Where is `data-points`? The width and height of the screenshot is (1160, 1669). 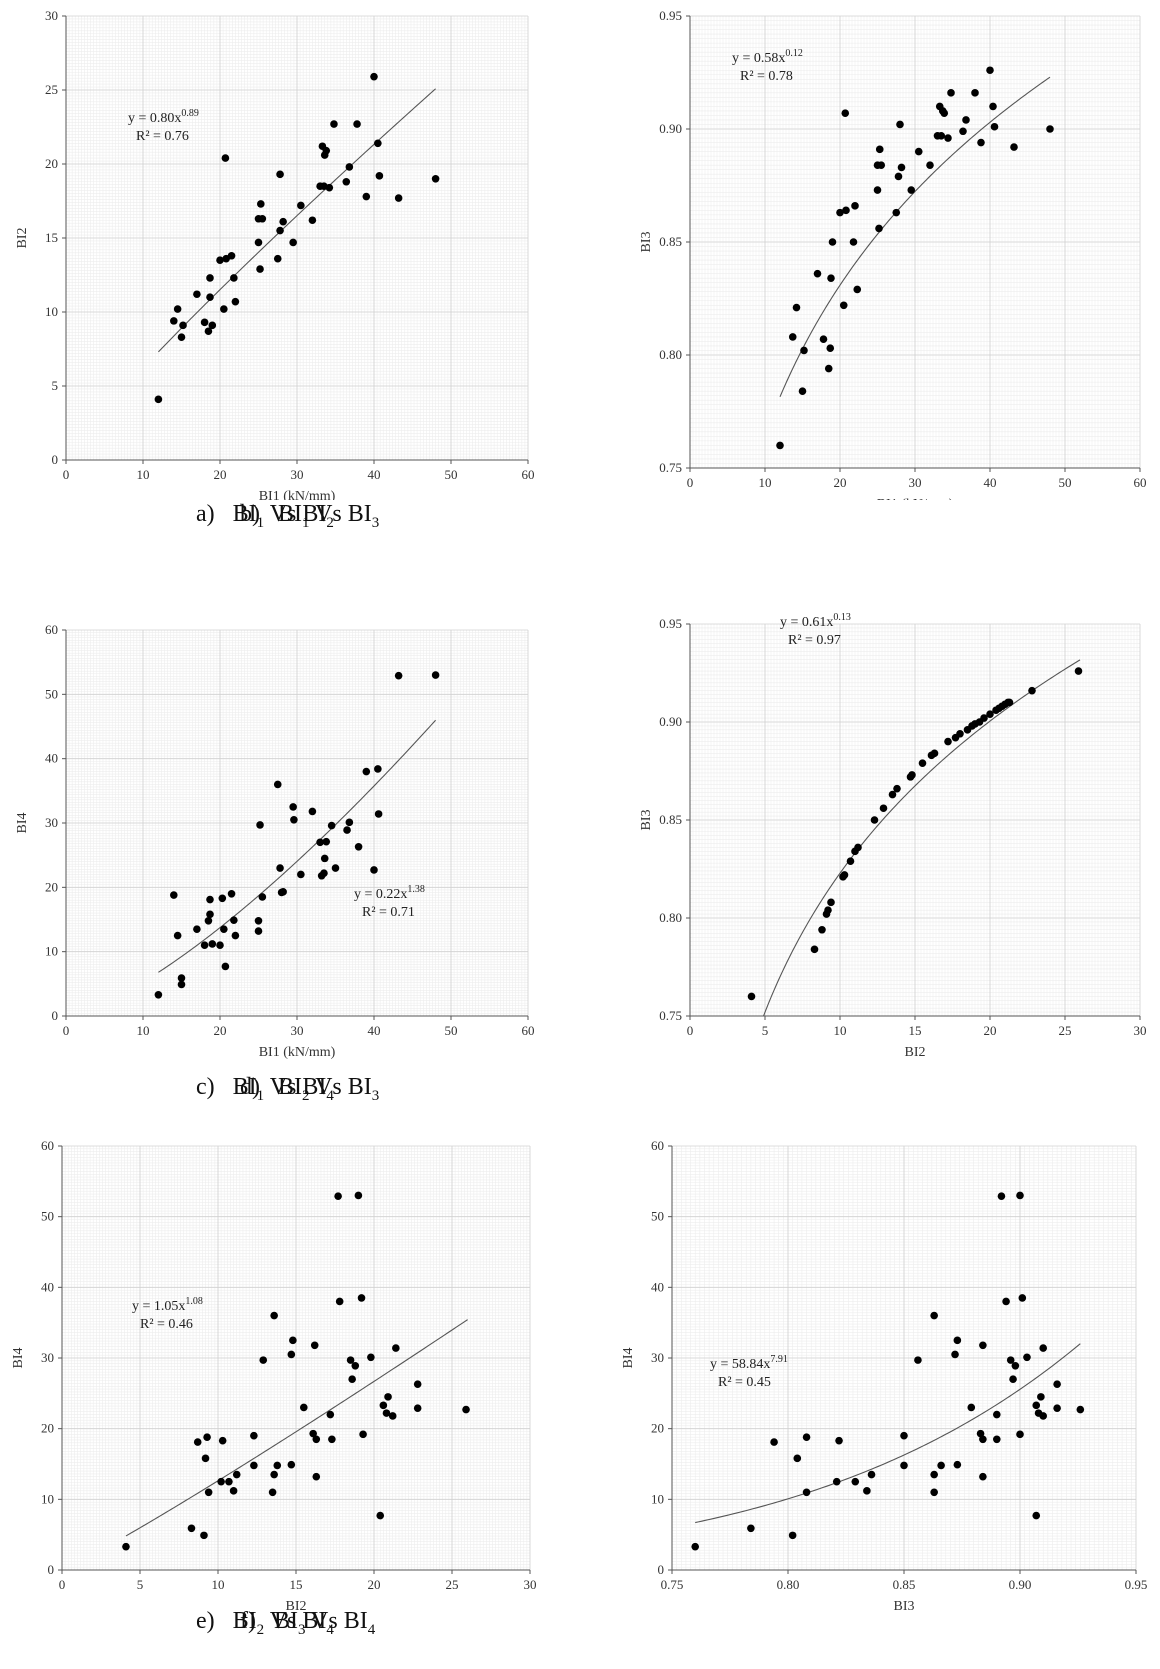 data-points is located at coordinates (296, 1371).